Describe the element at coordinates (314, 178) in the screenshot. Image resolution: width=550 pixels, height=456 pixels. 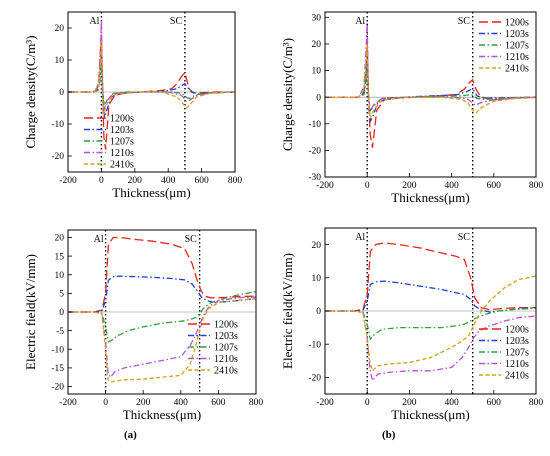
I see `y-tick-label: -30` at that location.